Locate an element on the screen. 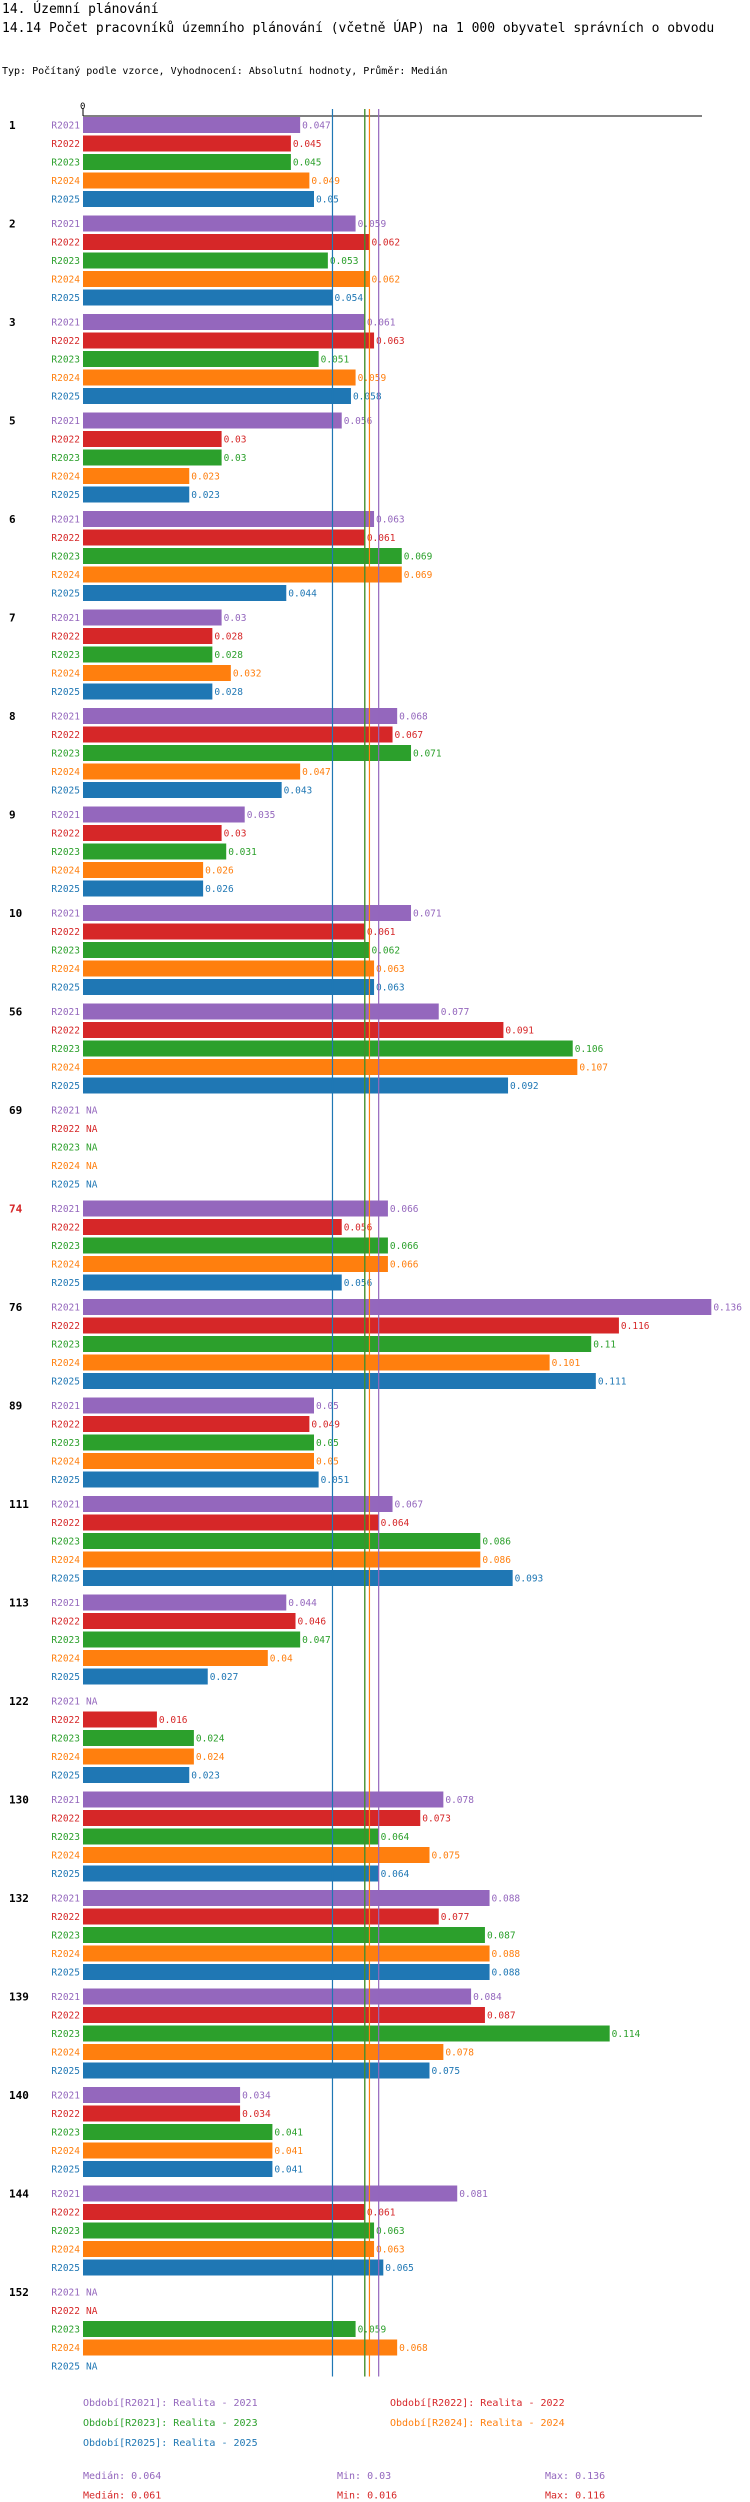  group-label-2: 2 is located at coordinates (12, 224).